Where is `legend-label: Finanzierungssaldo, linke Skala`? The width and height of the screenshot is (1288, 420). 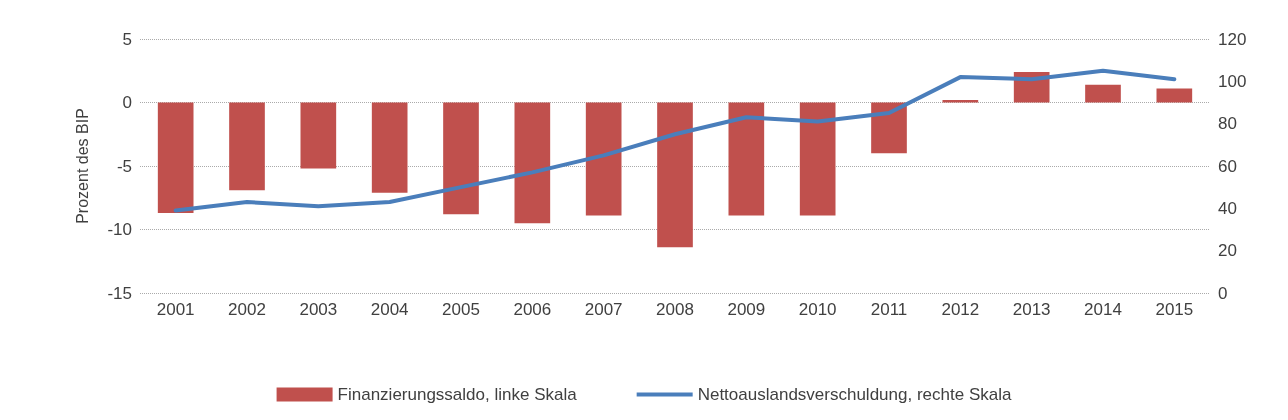 legend-label: Finanzierungssaldo, linke Skala is located at coordinates (457, 394).